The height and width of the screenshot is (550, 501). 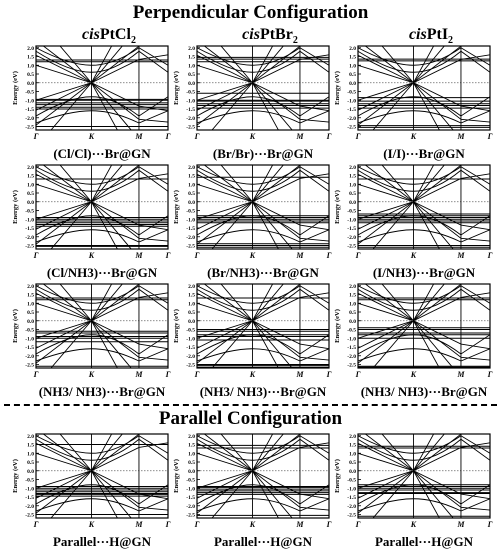 What do you see at coordinates (276, 34) in the screenshot?
I see `column-formula: PtBr` at bounding box center [276, 34].